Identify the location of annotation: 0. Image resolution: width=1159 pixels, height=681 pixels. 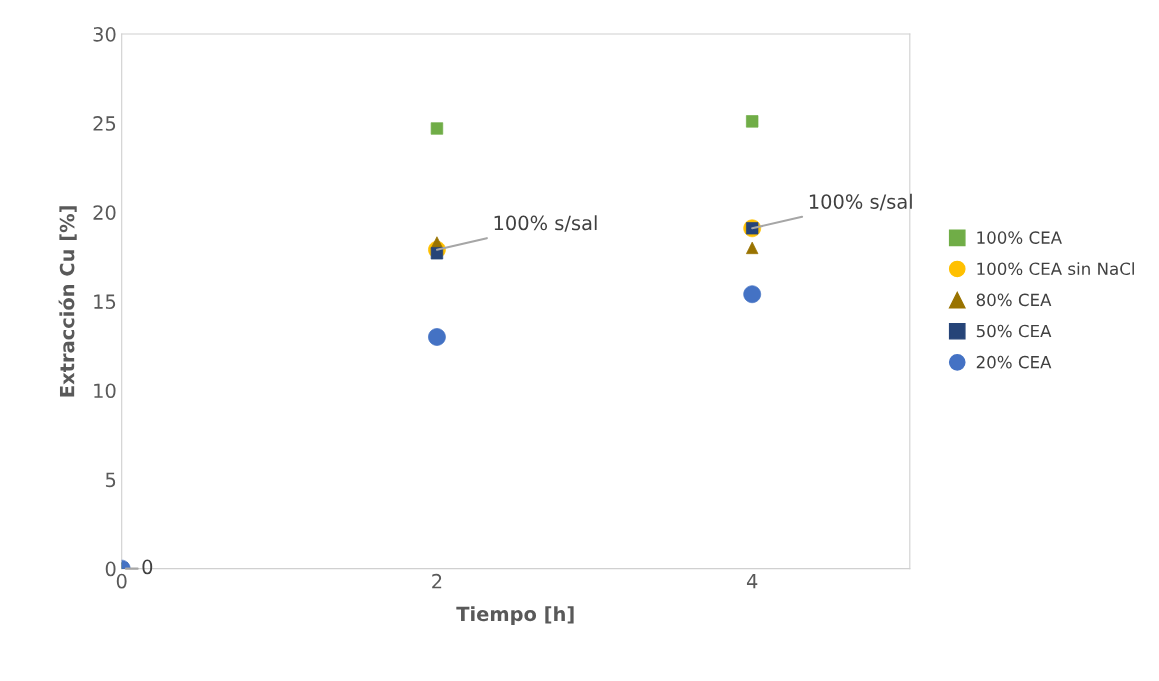
(147, 567).